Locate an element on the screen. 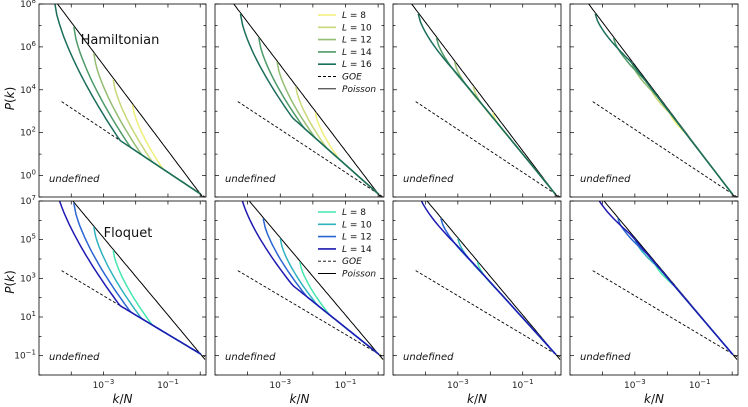  panel-h: 10⁻³ 10⁻¹ k/N undefined is located at coordinates (654, 303).